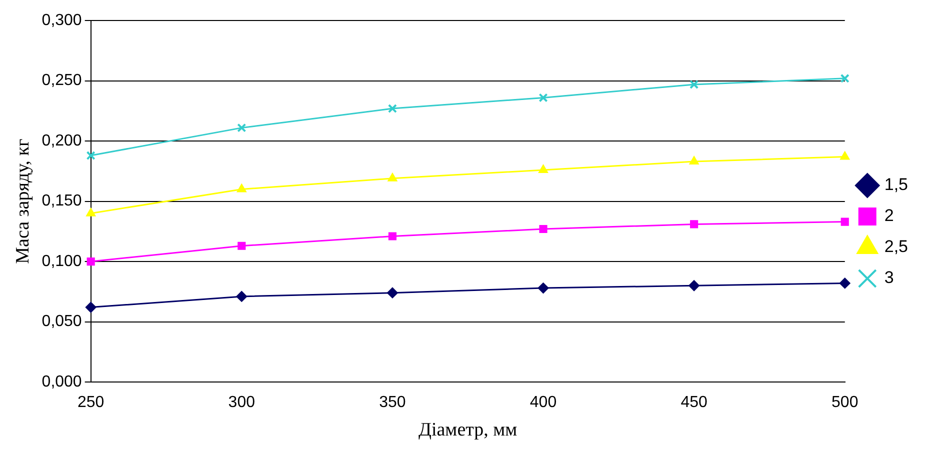 The height and width of the screenshot is (455, 939). I want to click on y-tick-label: 0,000, so click(62, 381).